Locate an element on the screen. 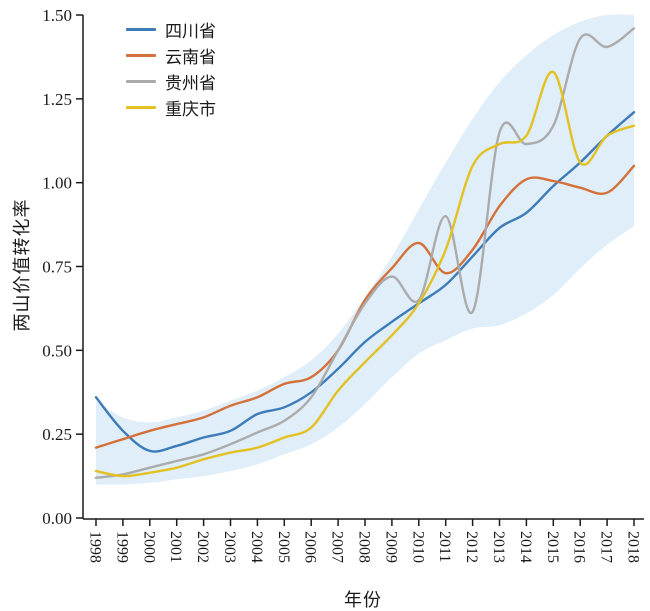 The width and height of the screenshot is (650, 611). y-tick-label: 0.25 is located at coordinates (57, 434).